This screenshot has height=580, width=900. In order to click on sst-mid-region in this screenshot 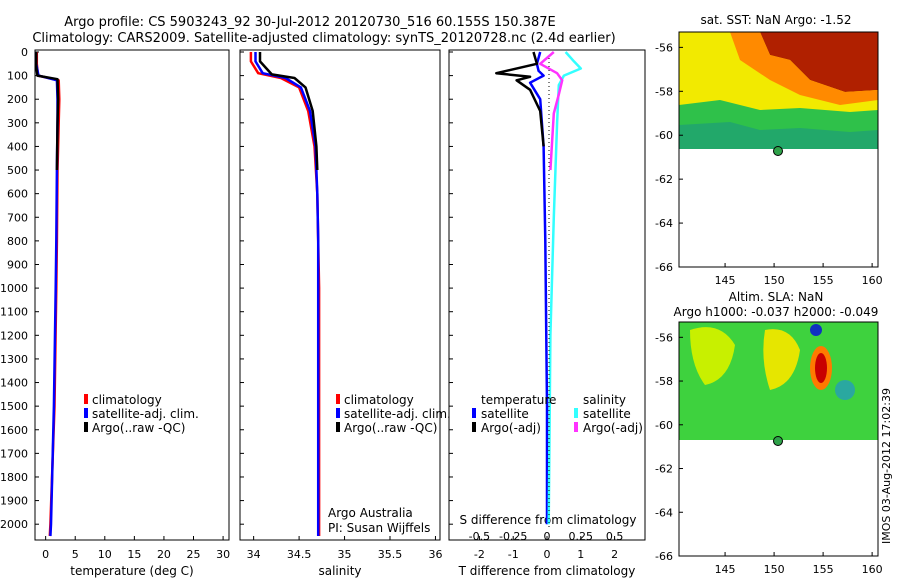, I will do `click(804, 68)`.